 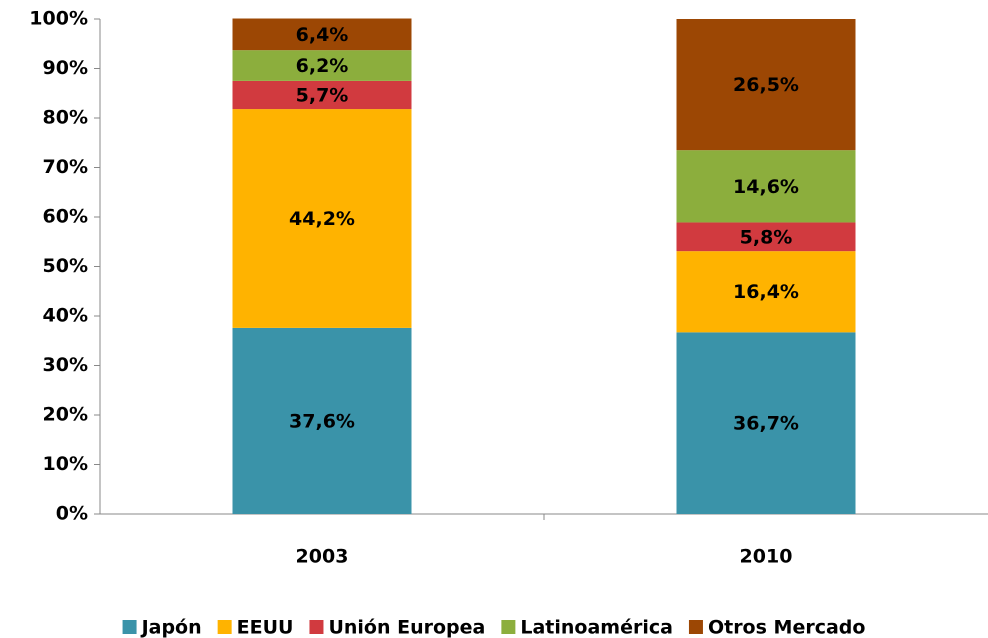 I want to click on data-label: 6,4%, so click(x=322, y=35).